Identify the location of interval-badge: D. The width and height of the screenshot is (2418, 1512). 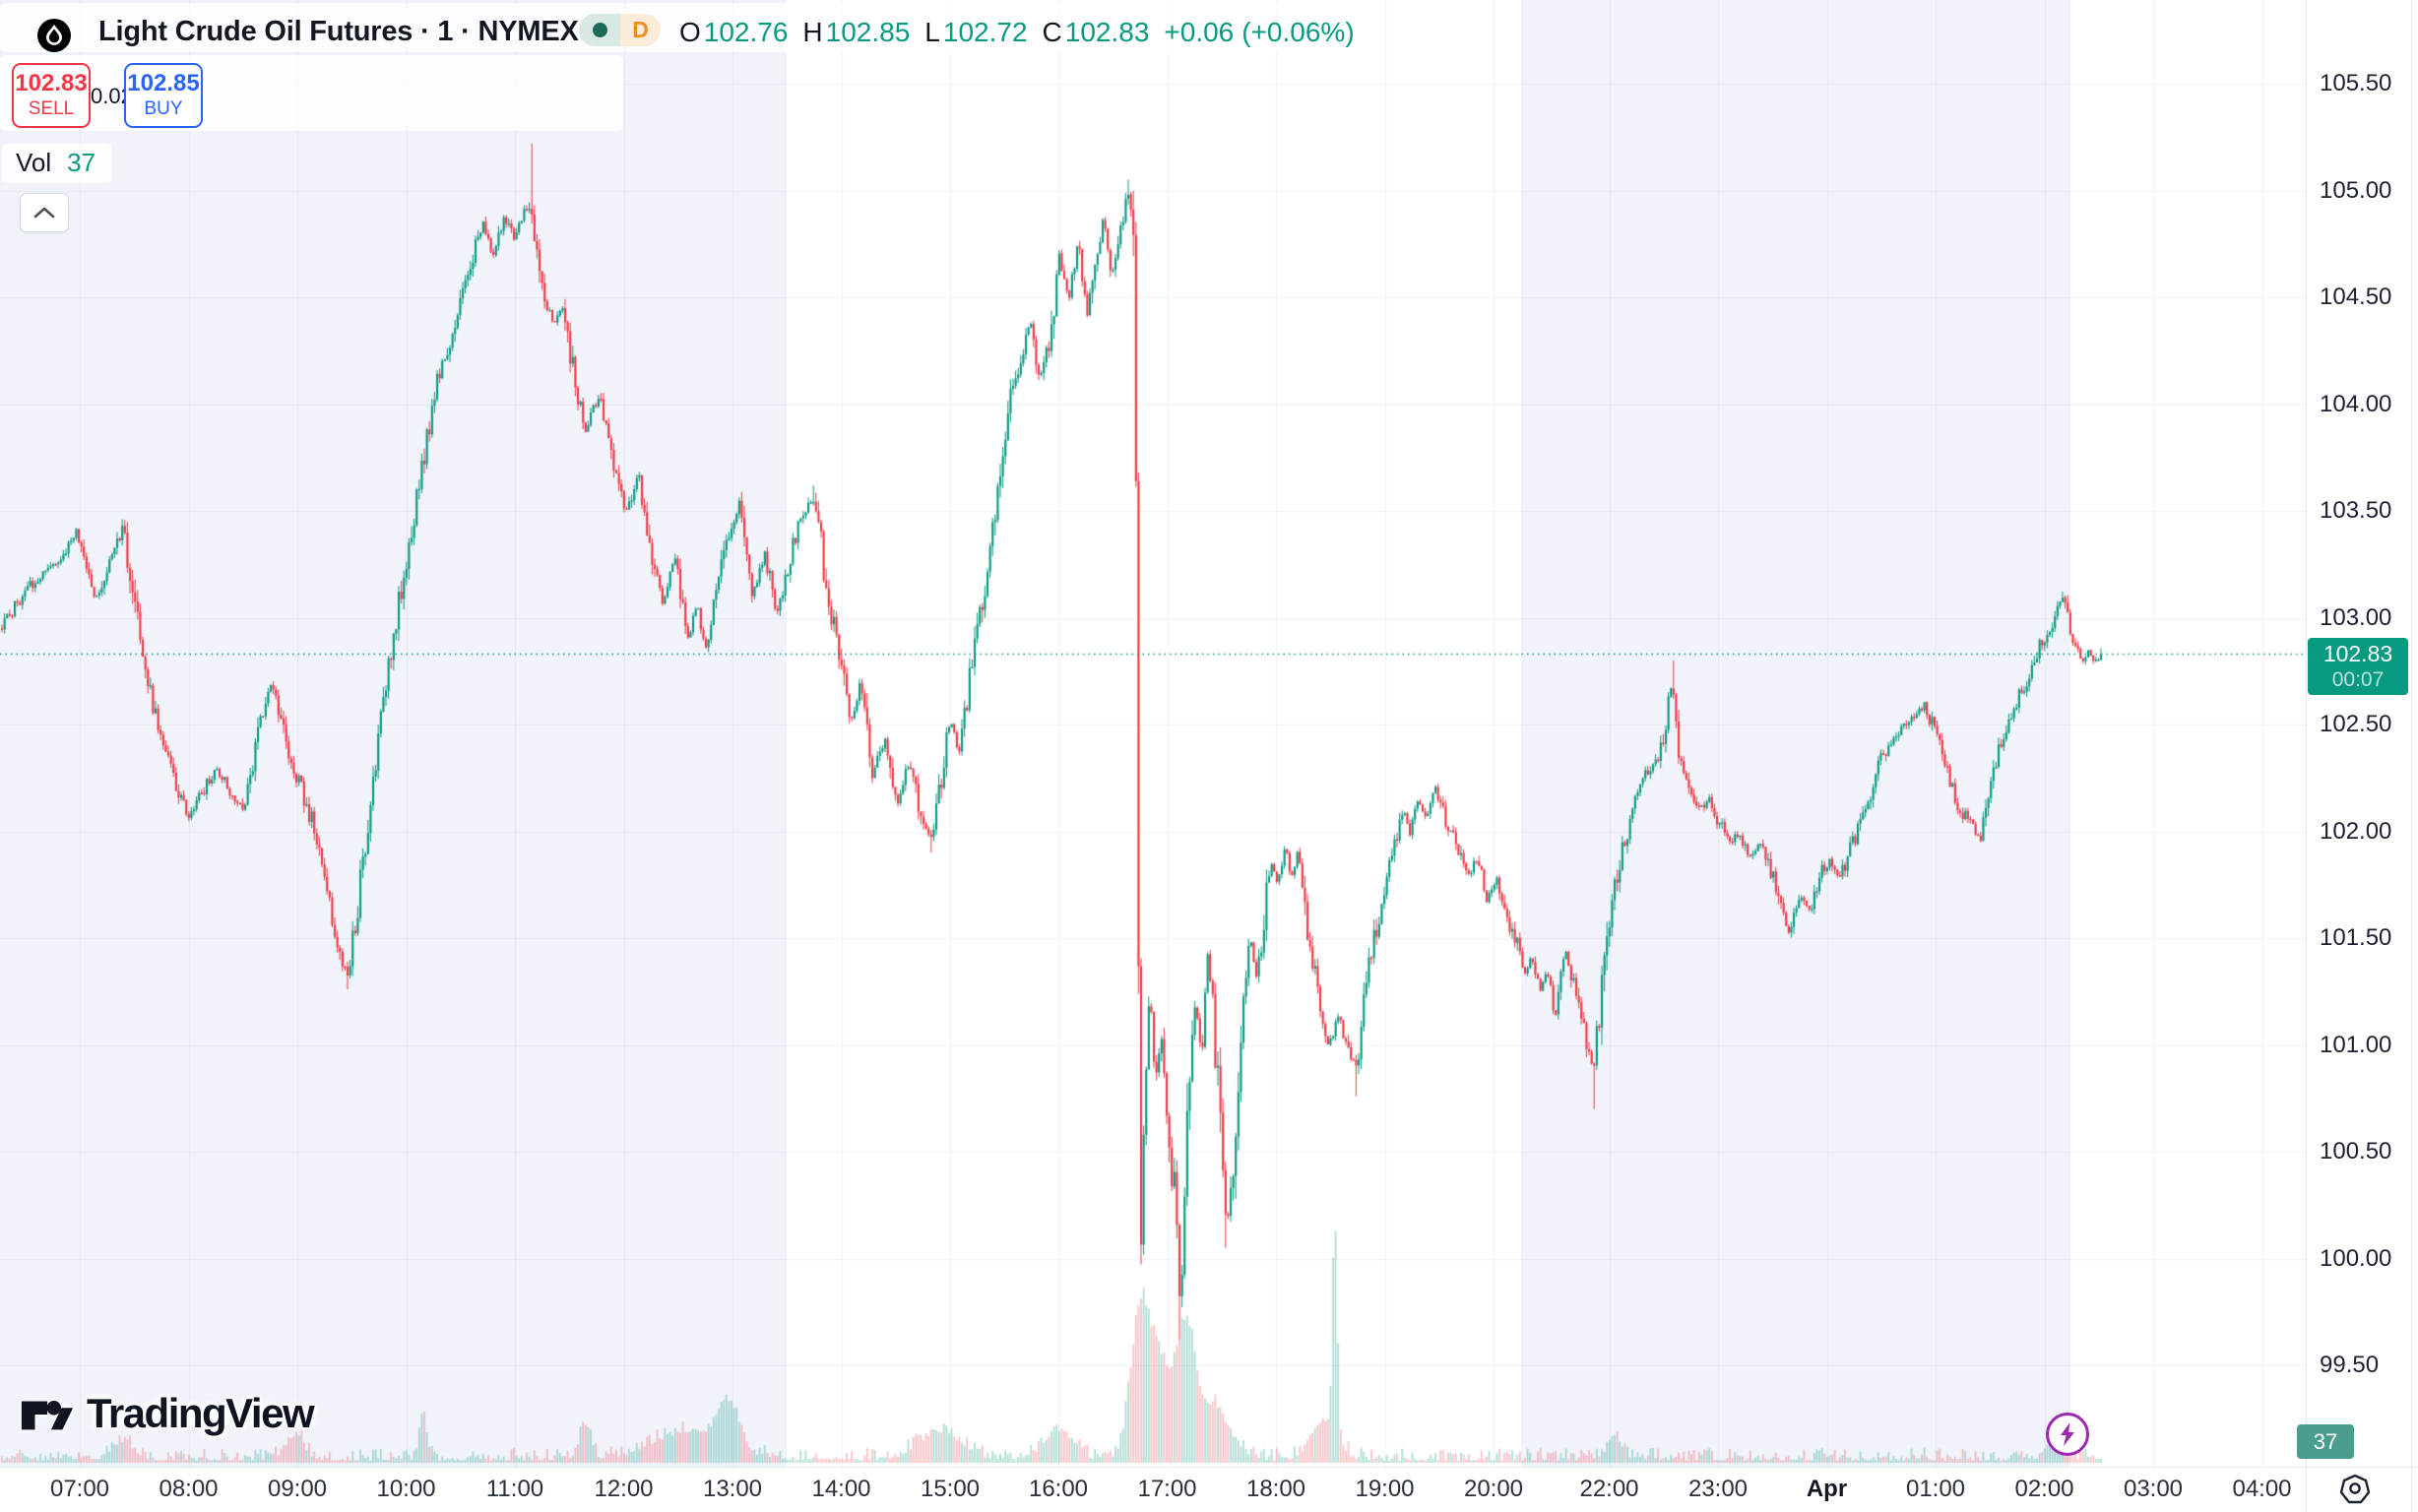
(641, 30).